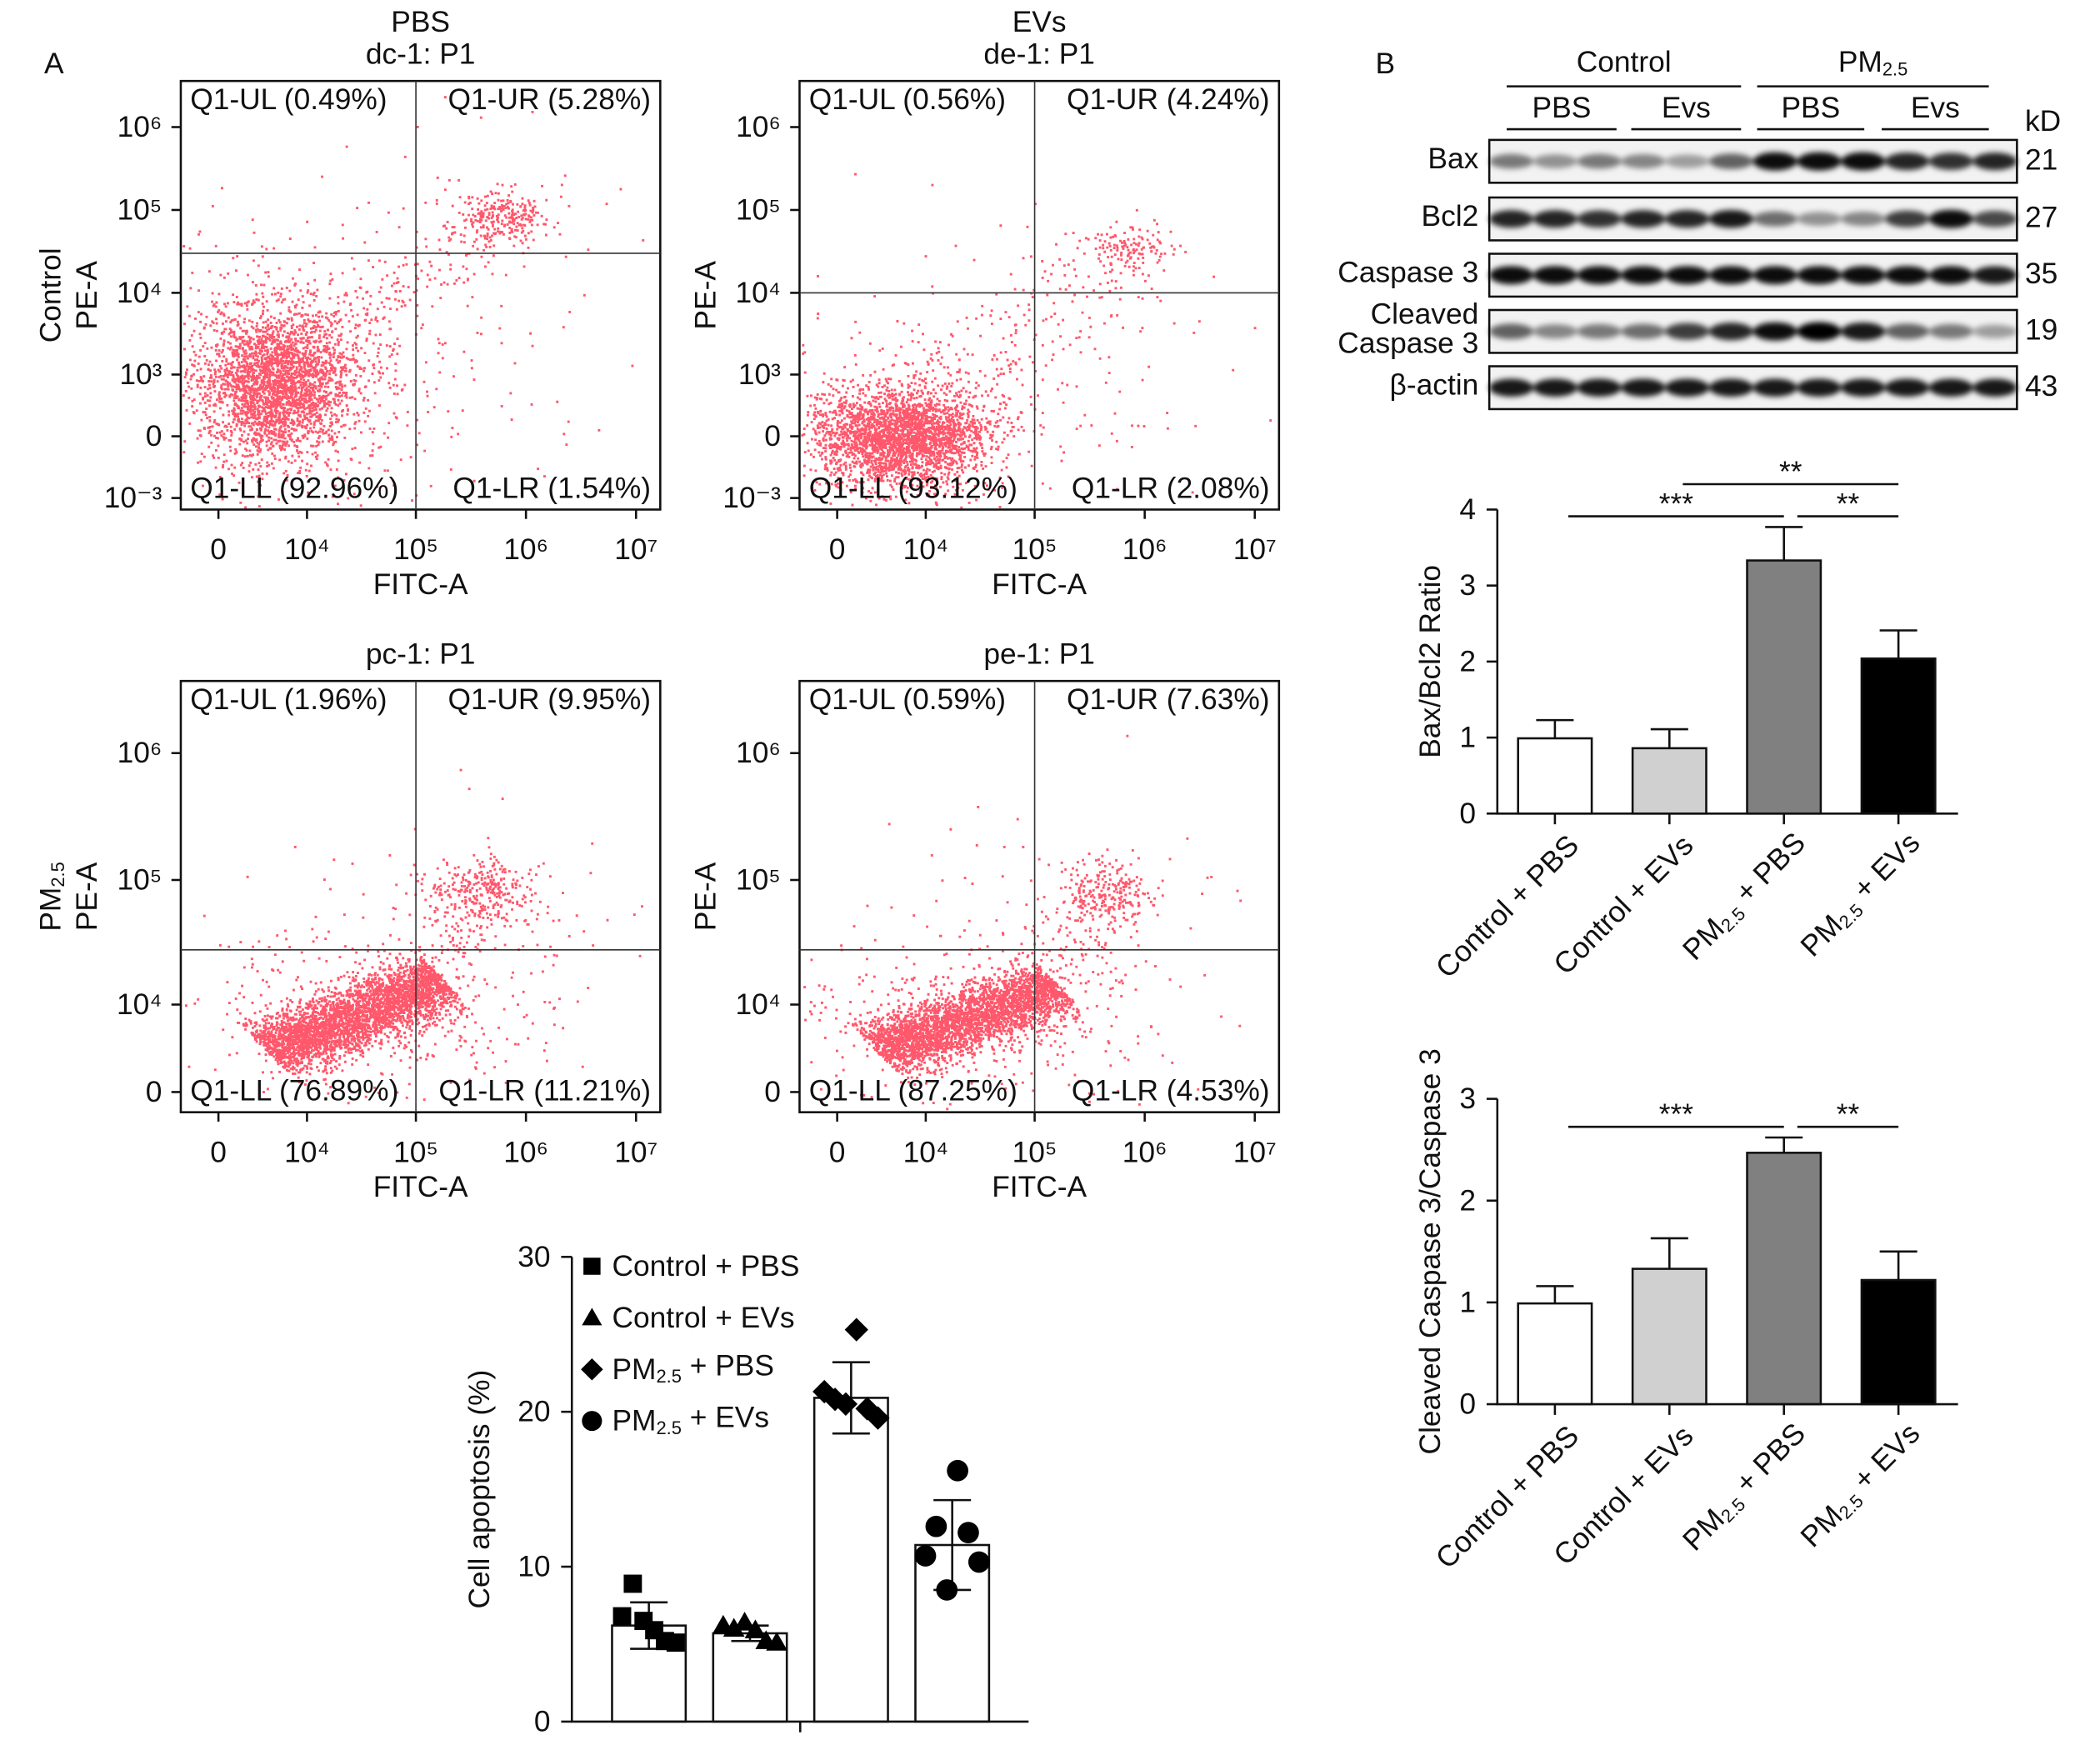 The image size is (2100, 1745). Describe the element at coordinates (294, 1090) in the screenshot. I see `quadrant-label: Q1-LL (76.89%)` at that location.